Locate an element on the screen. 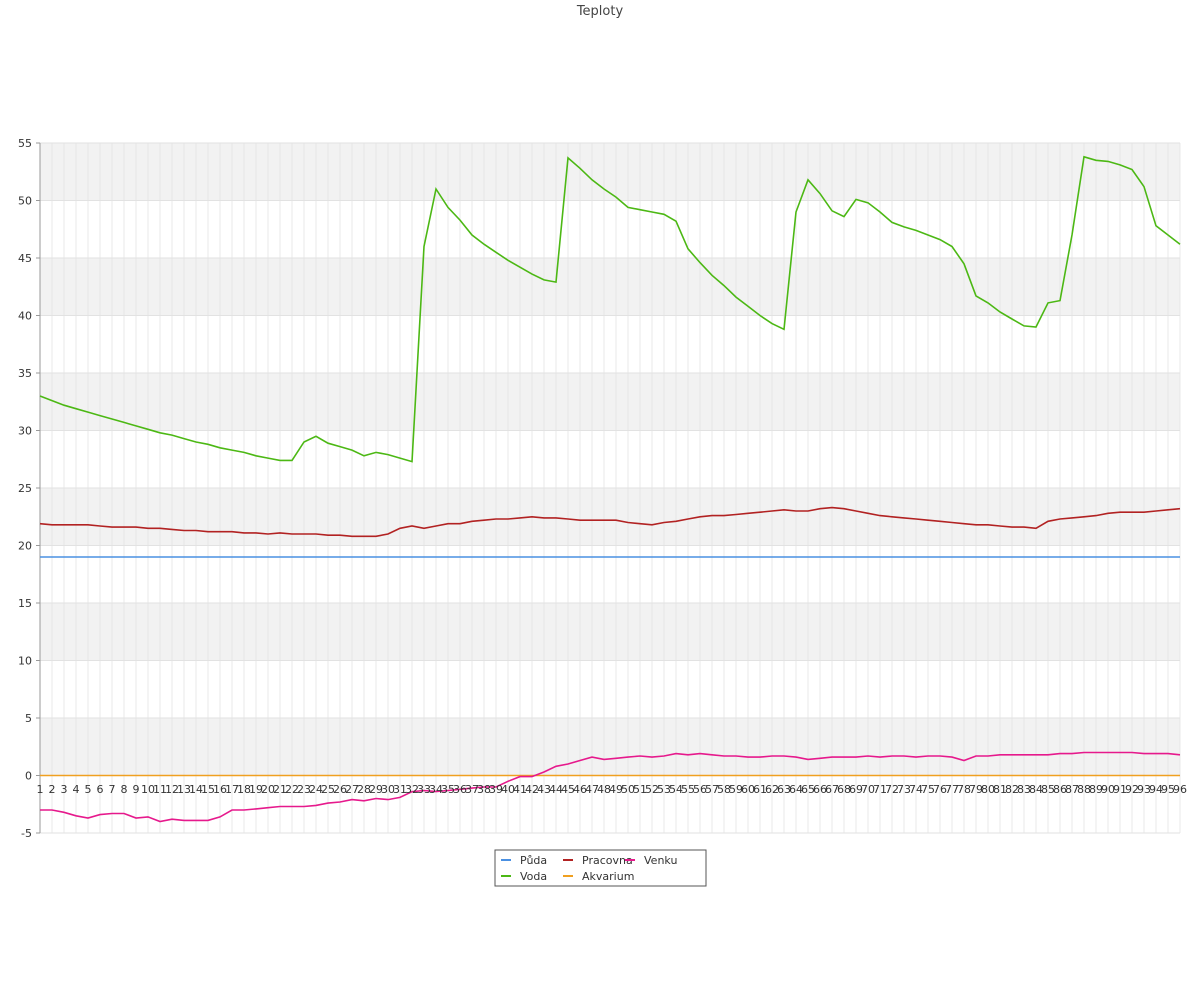 This screenshot has height=1004, width=1200. x-tick-label: 48 is located at coordinates (604, 789).